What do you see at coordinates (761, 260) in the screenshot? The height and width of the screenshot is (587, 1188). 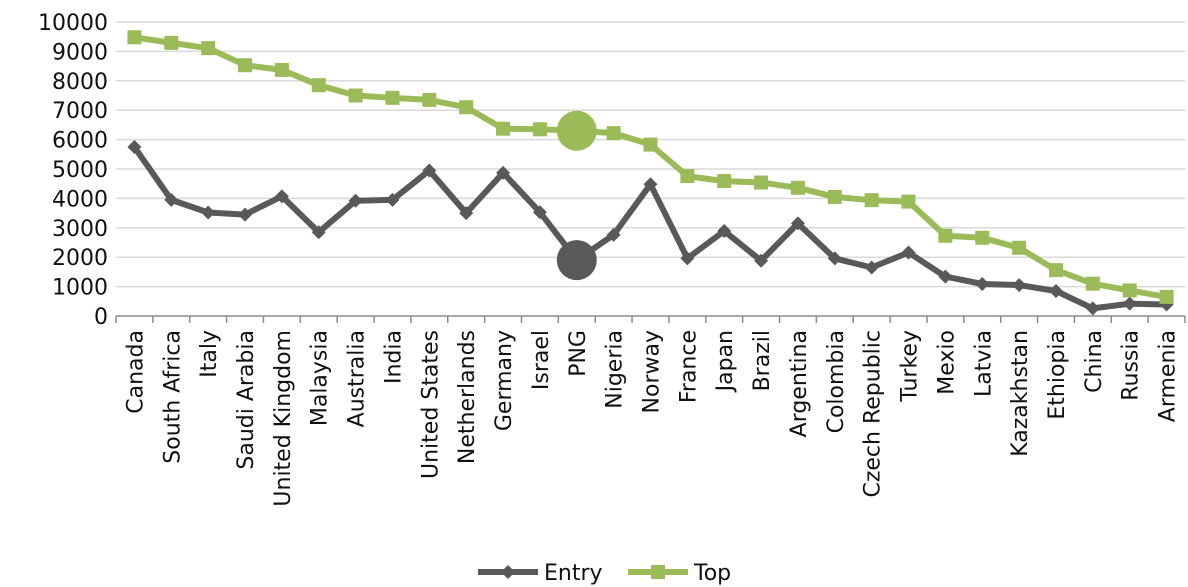 I see `point-entry-brazil` at bounding box center [761, 260].